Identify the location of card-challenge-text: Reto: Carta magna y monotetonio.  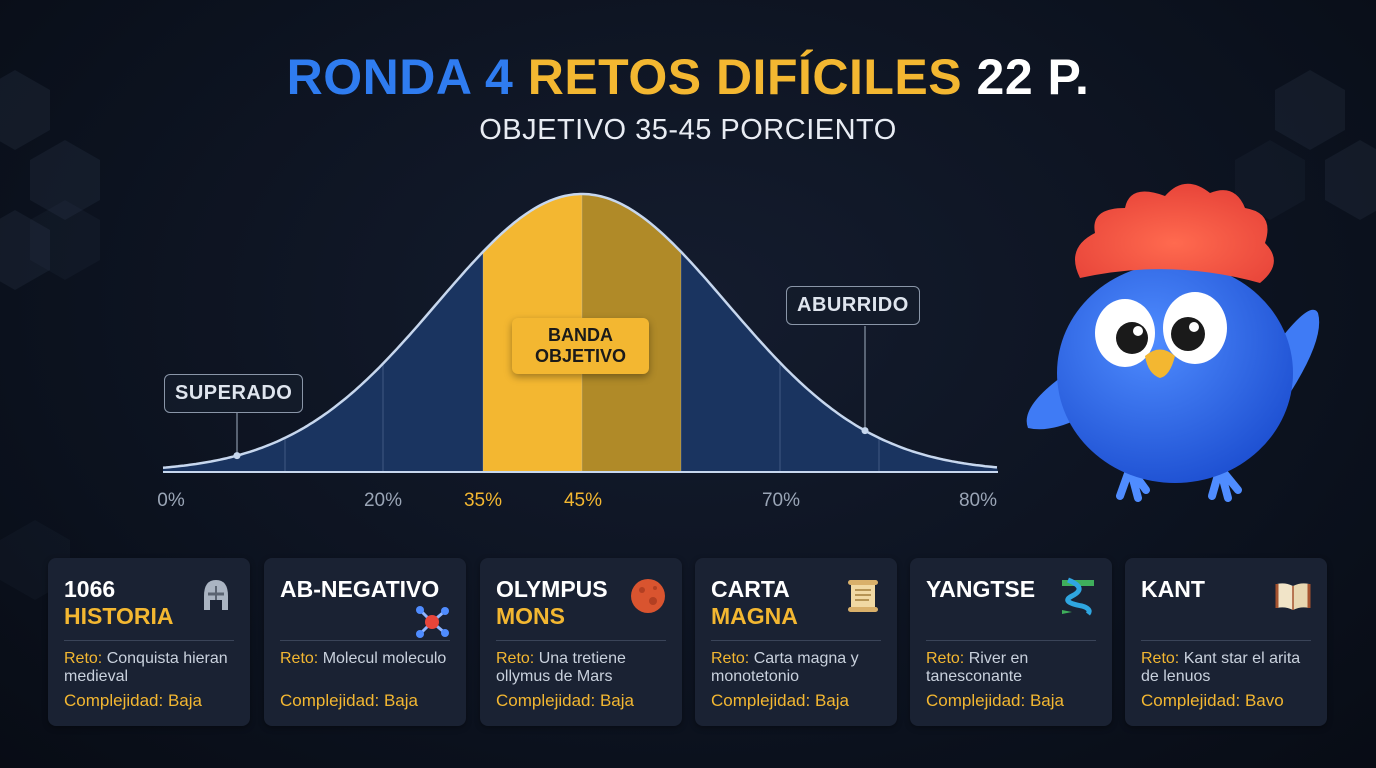
(798, 668).